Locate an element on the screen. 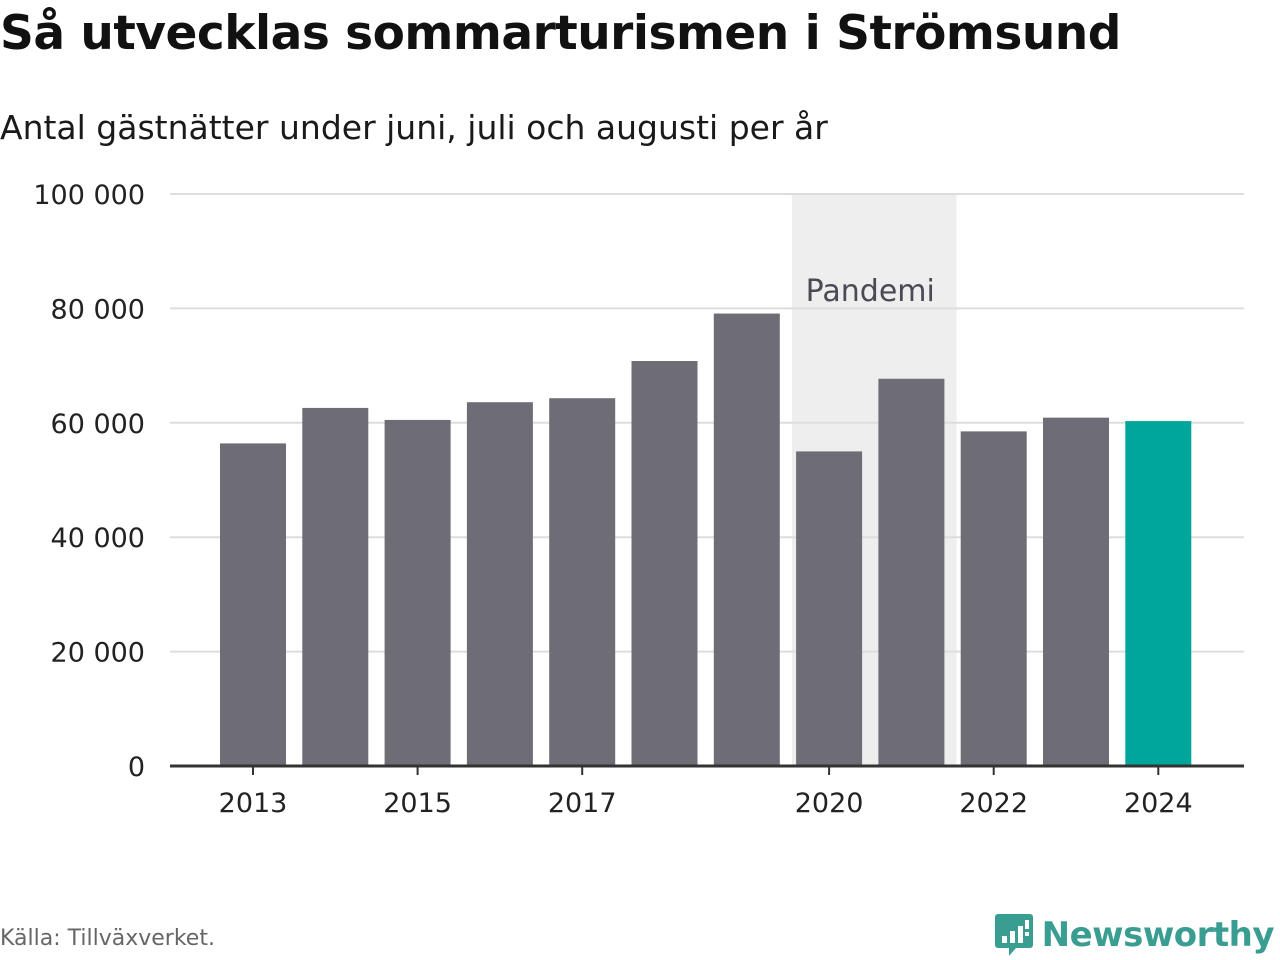 This screenshot has height=960, width=1280. bar-2022 is located at coordinates (993, 598).